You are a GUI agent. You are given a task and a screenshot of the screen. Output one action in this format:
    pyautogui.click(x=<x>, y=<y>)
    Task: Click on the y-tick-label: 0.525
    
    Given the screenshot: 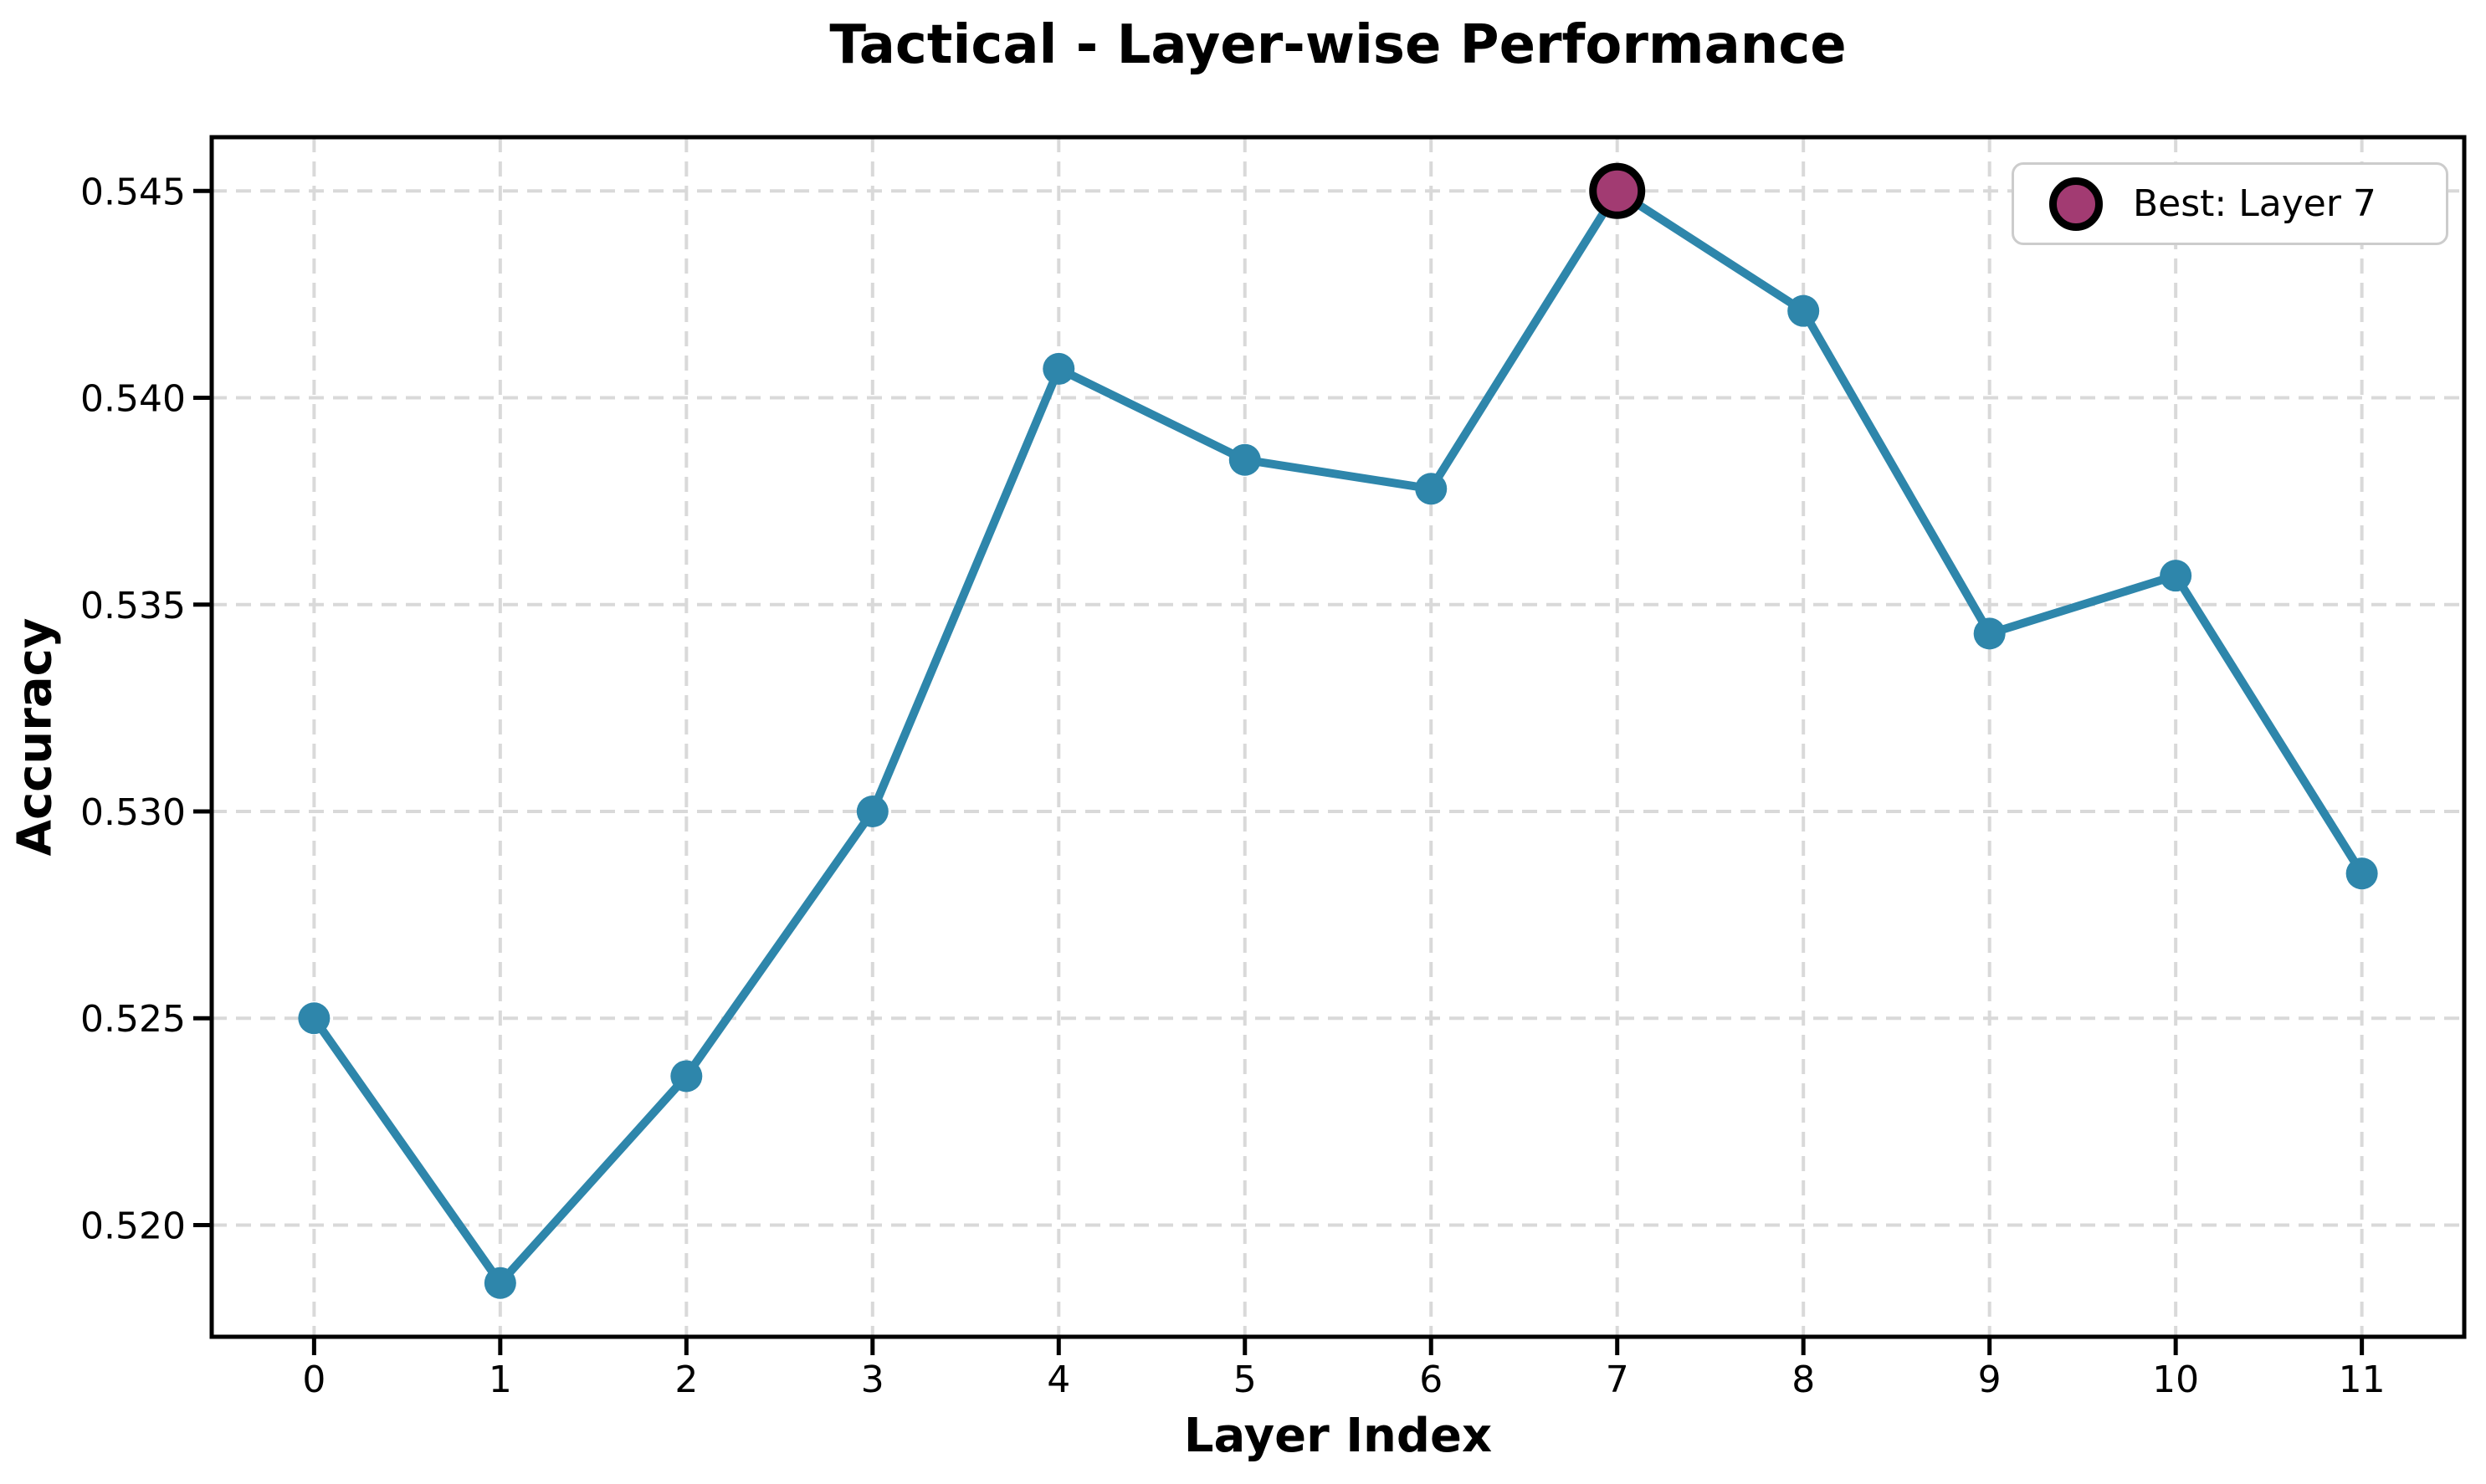 What is the action you would take?
    pyautogui.click(x=133, y=1019)
    